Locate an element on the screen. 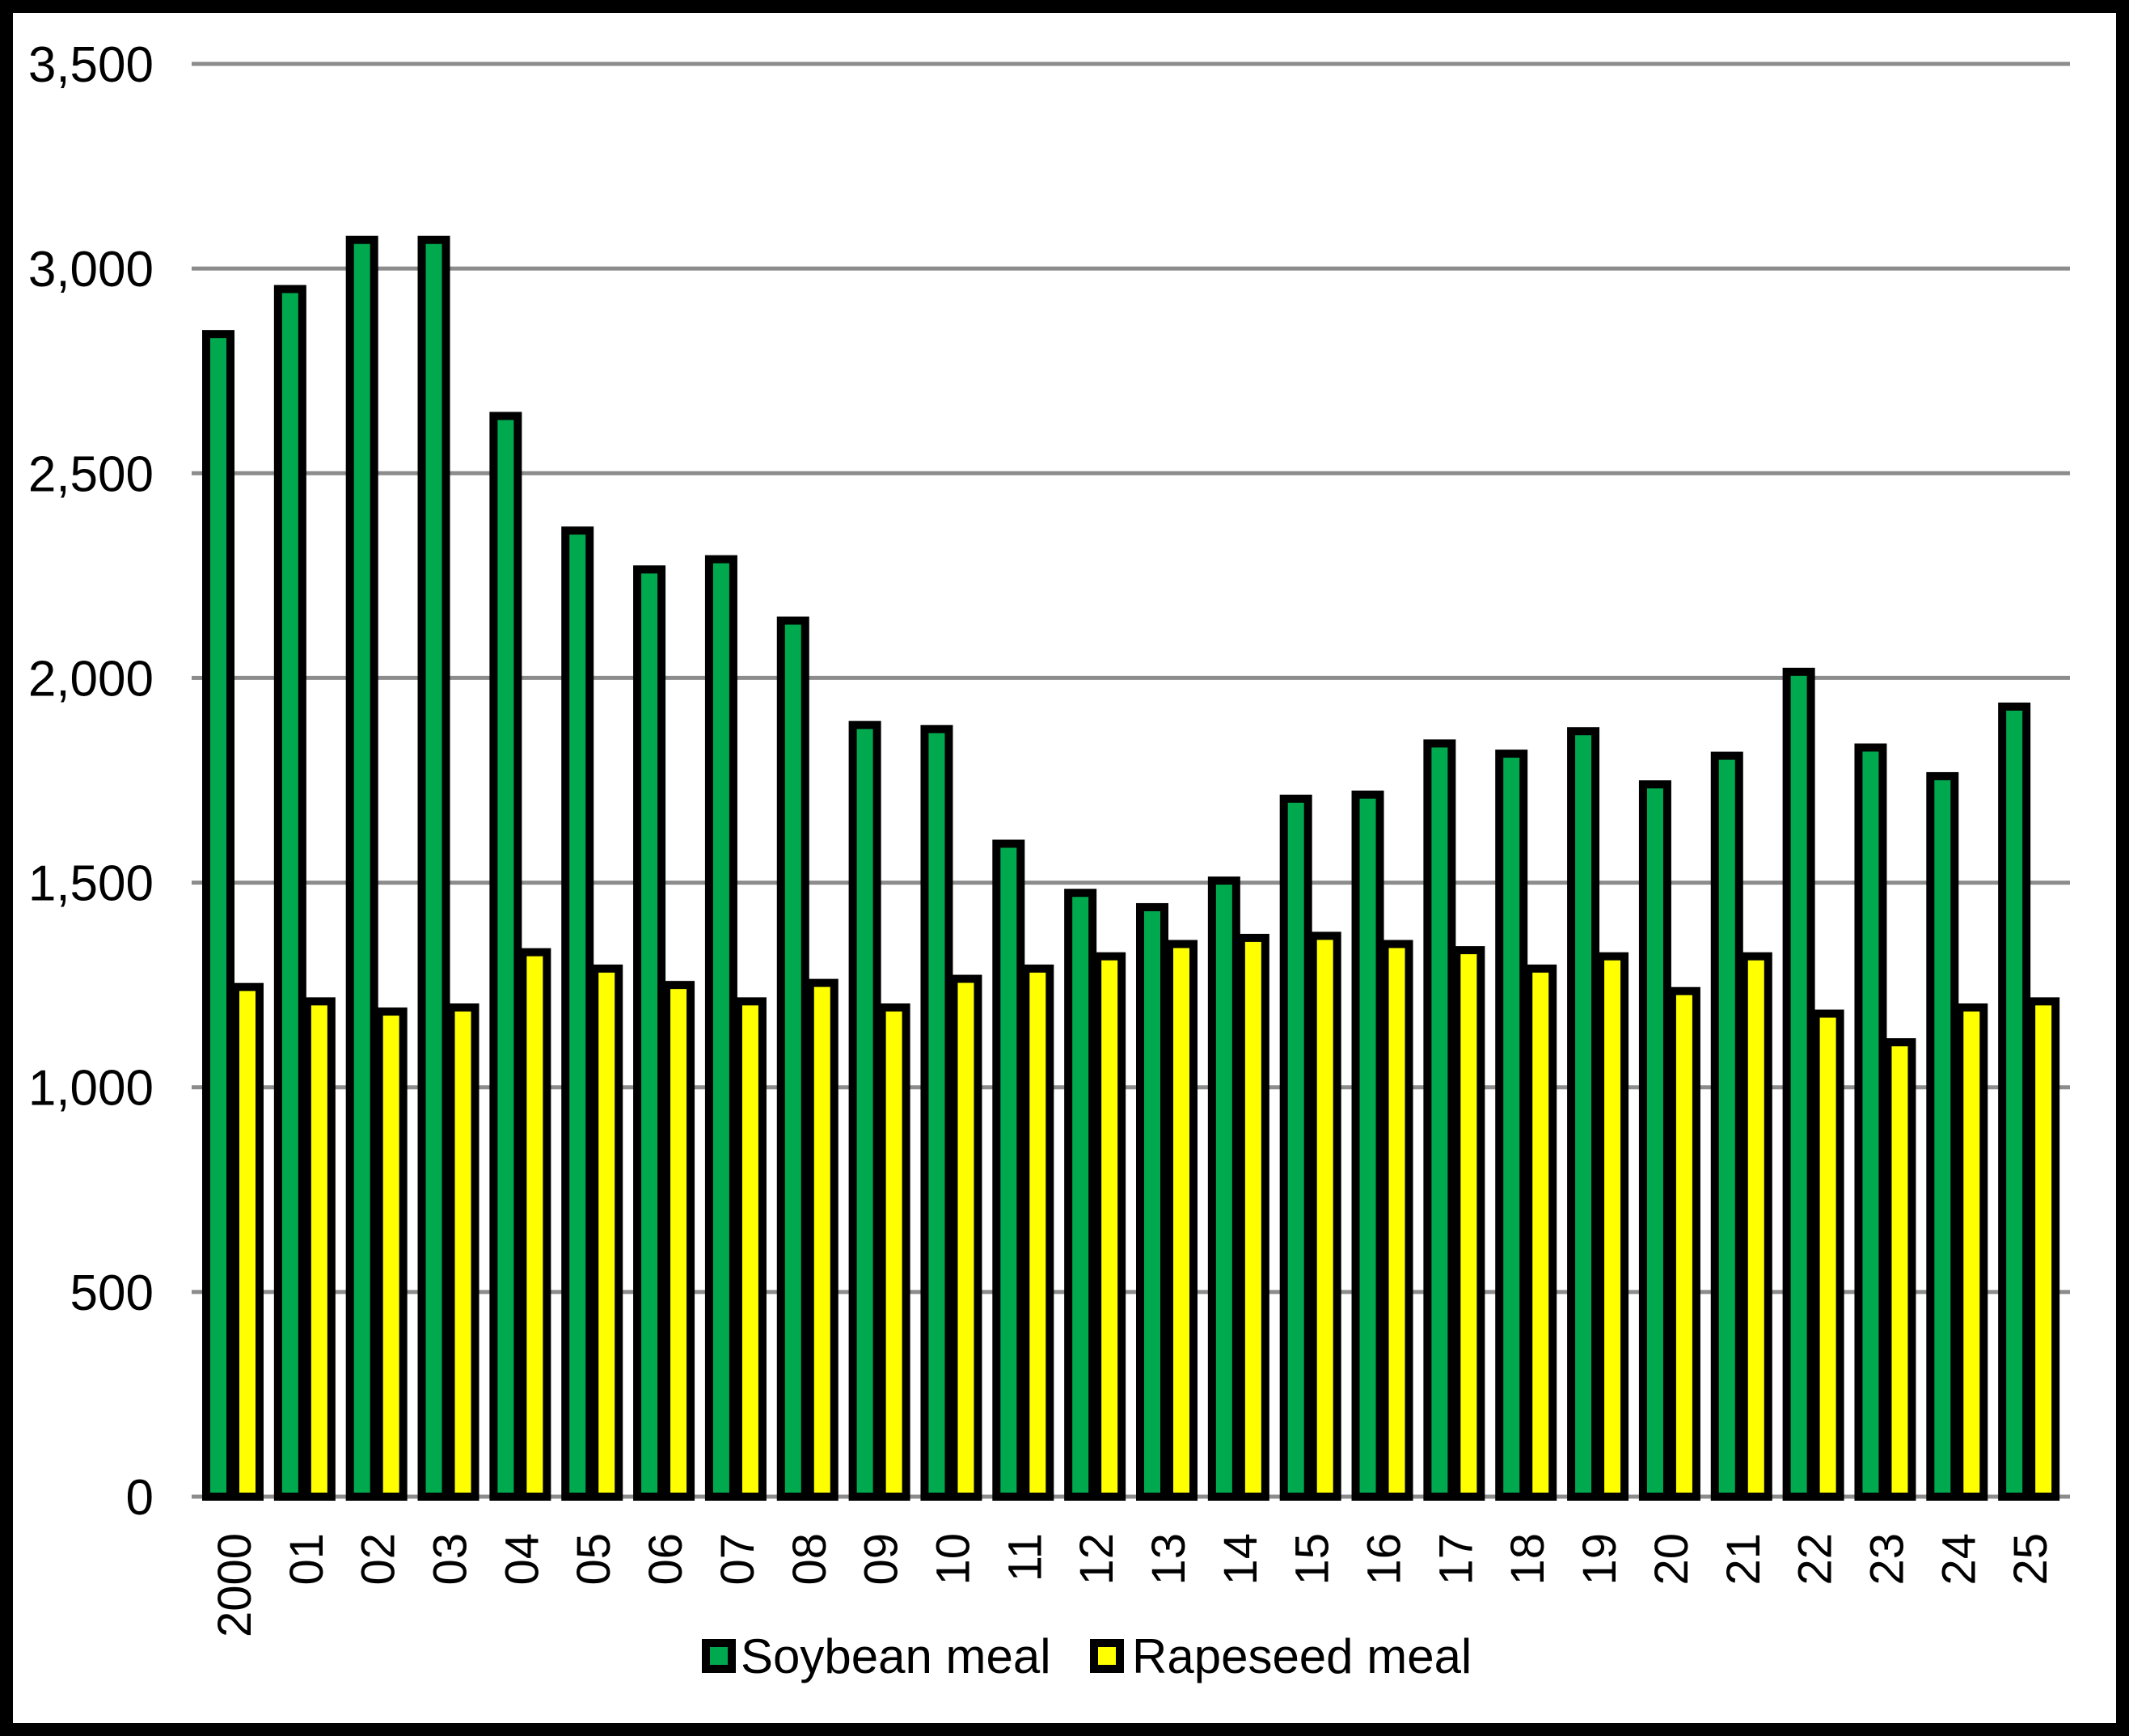 The width and height of the screenshot is (2129, 1736). legend: Soybean meal Rapeseed meal is located at coordinates (1087, 1656).